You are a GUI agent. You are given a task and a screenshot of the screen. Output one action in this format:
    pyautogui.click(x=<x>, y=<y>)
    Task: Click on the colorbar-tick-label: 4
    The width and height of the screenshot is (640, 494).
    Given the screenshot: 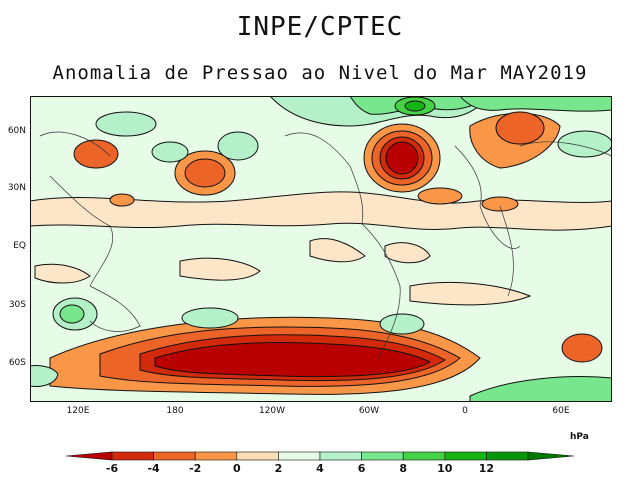 What is the action you would take?
    pyautogui.click(x=320, y=468)
    